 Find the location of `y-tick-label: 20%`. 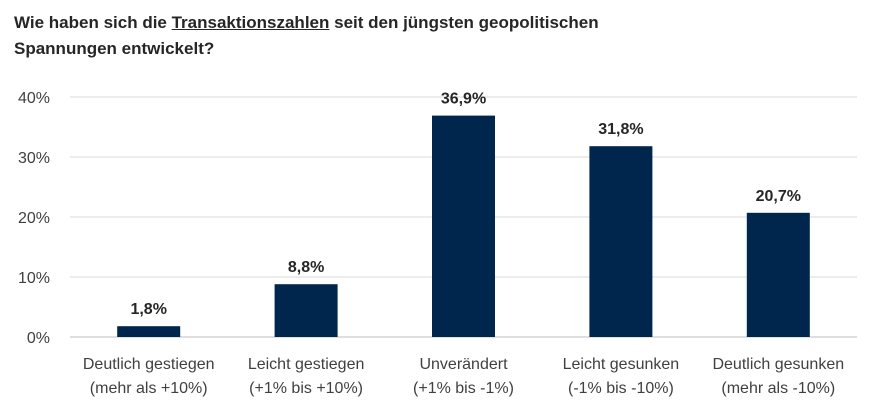

y-tick-label: 20% is located at coordinates (34, 218).